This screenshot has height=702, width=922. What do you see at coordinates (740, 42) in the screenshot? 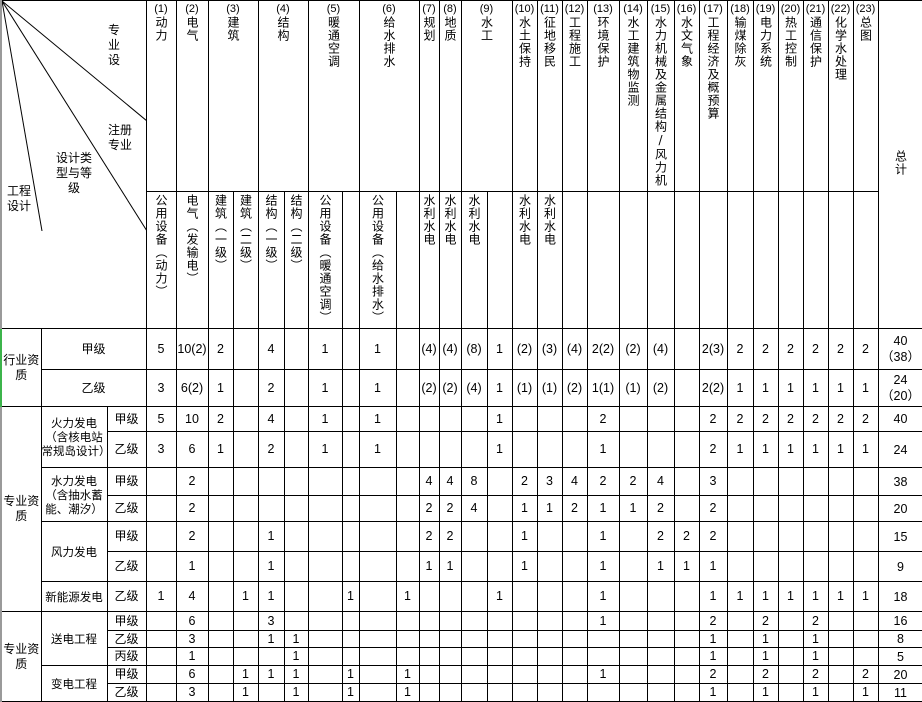
I see `column-name: 输煤除灰` at bounding box center [740, 42].